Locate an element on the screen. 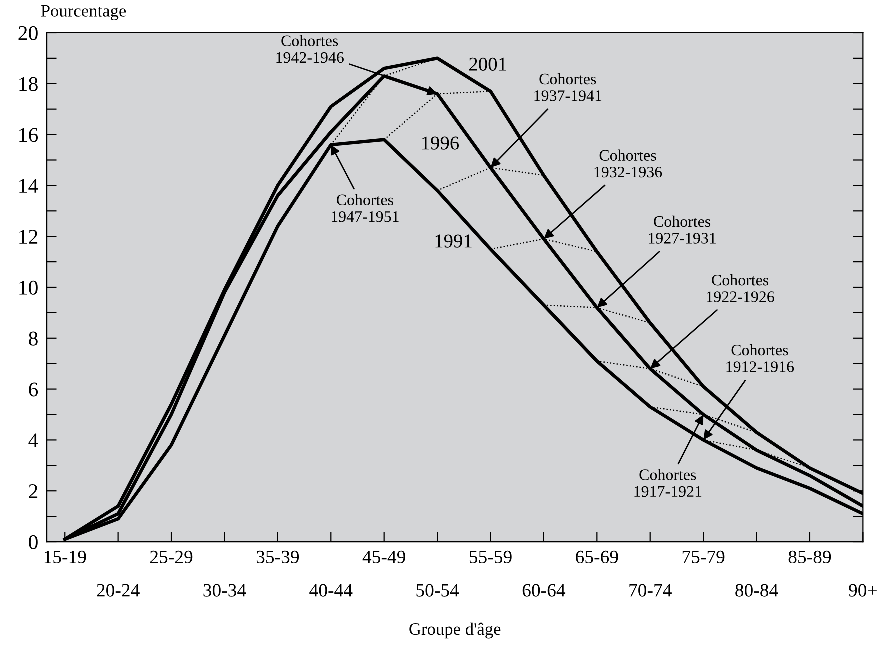  series-label: 2001 is located at coordinates (488, 64).